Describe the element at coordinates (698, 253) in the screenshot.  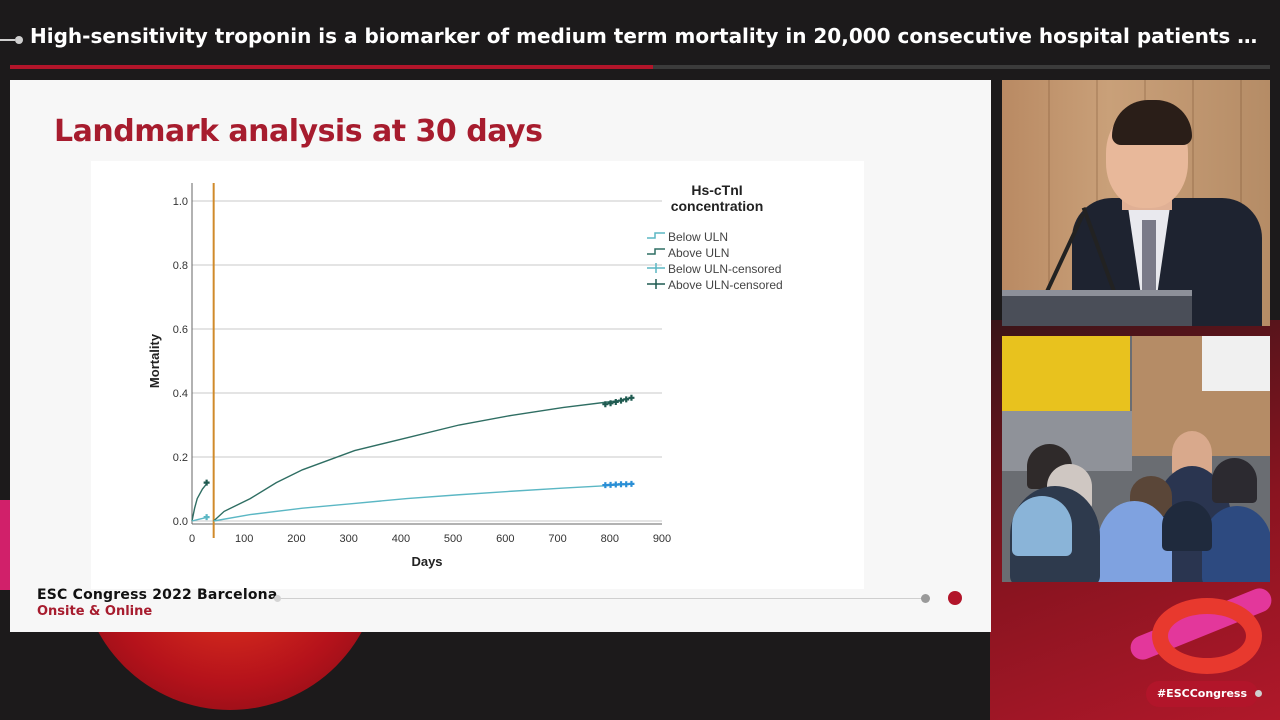
I see `legend-entry: Above ULN` at that location.